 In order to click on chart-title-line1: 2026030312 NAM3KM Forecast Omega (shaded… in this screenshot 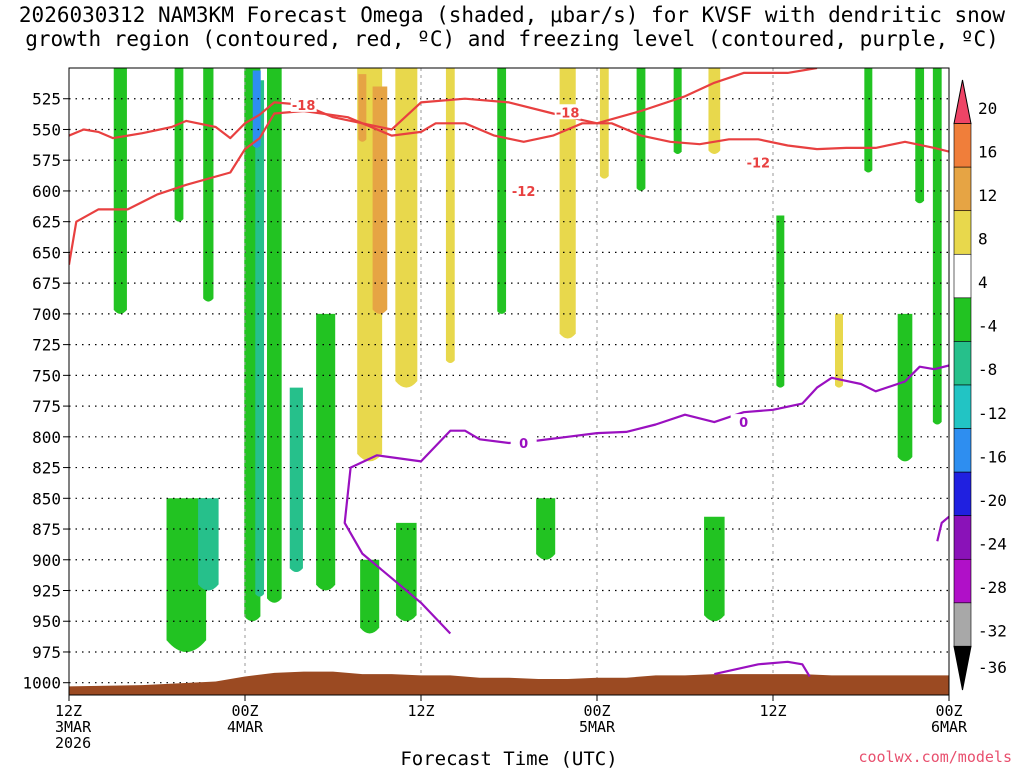, I will do `click(512, 15)`.